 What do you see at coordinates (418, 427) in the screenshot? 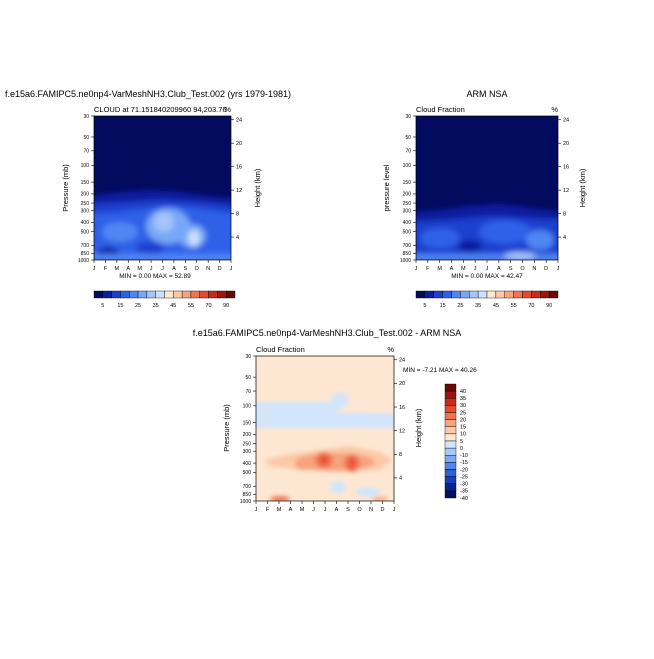
I see `panel-diff-y2label: Height (km)` at bounding box center [418, 427].